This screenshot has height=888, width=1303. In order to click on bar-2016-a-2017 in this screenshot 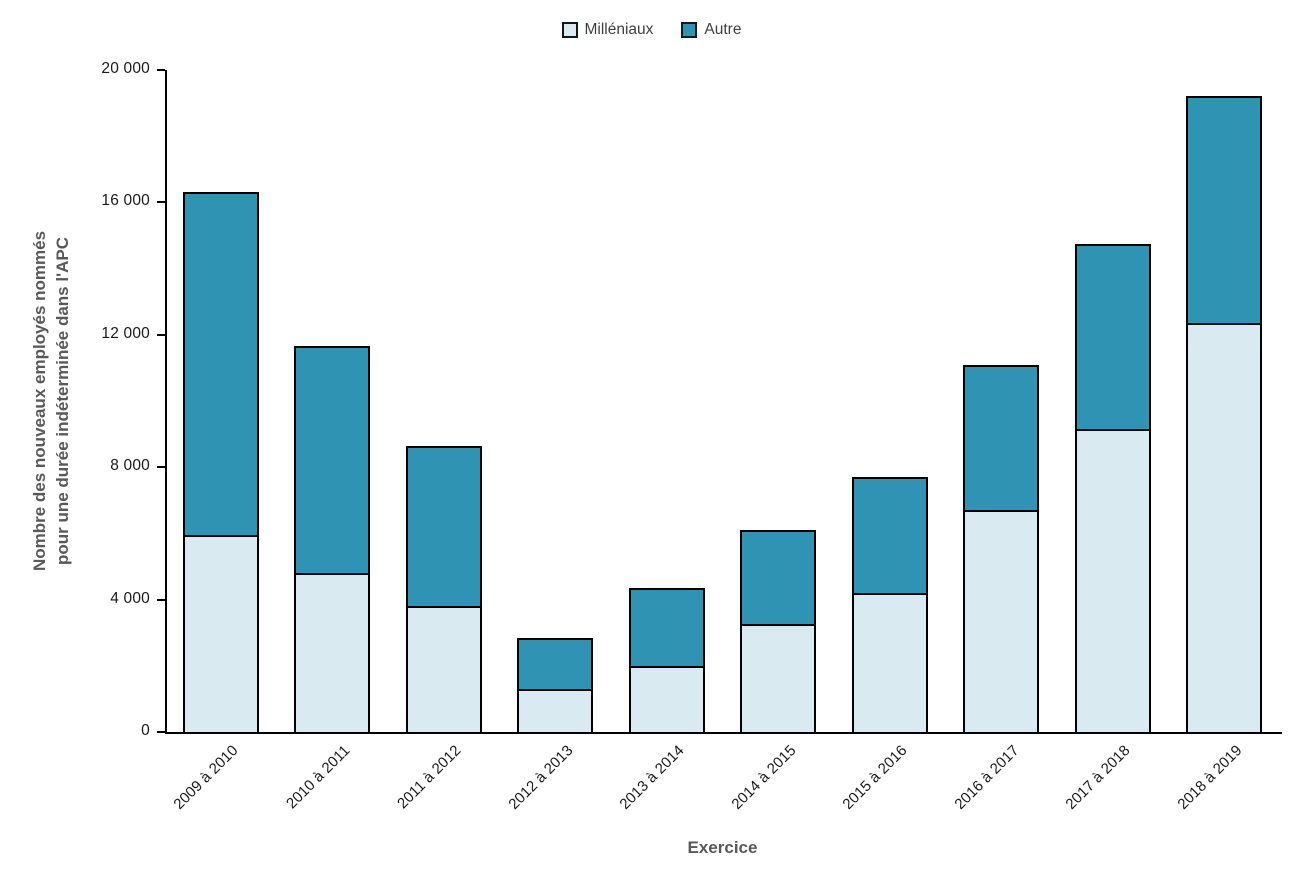, I will do `click(1001, 549)`.